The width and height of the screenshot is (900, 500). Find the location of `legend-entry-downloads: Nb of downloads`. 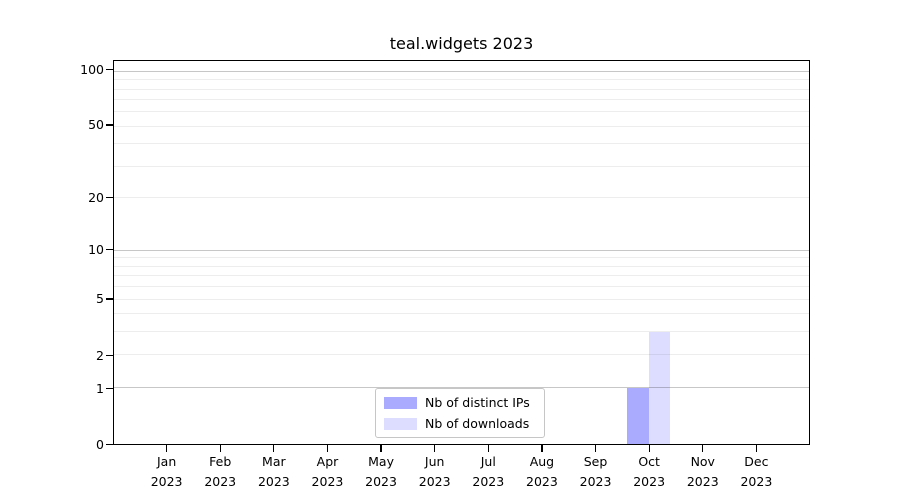

legend-entry-downloads: Nb of downloads is located at coordinates (464, 423).